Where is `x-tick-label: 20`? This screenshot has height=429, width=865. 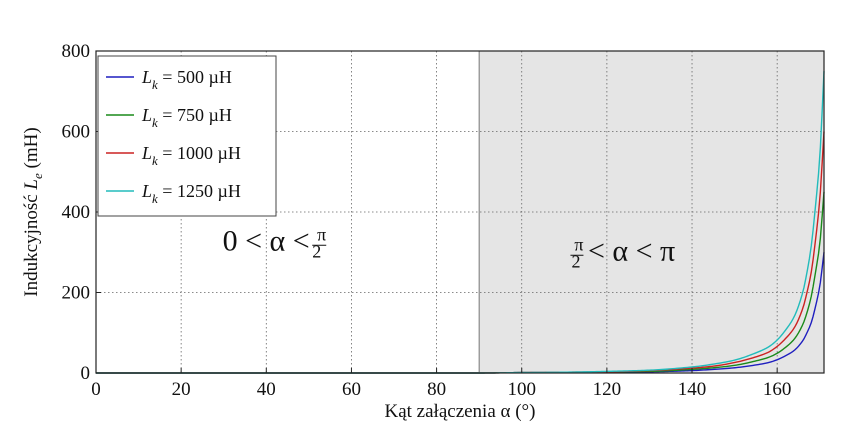
x-tick-label: 20 is located at coordinates (181, 389).